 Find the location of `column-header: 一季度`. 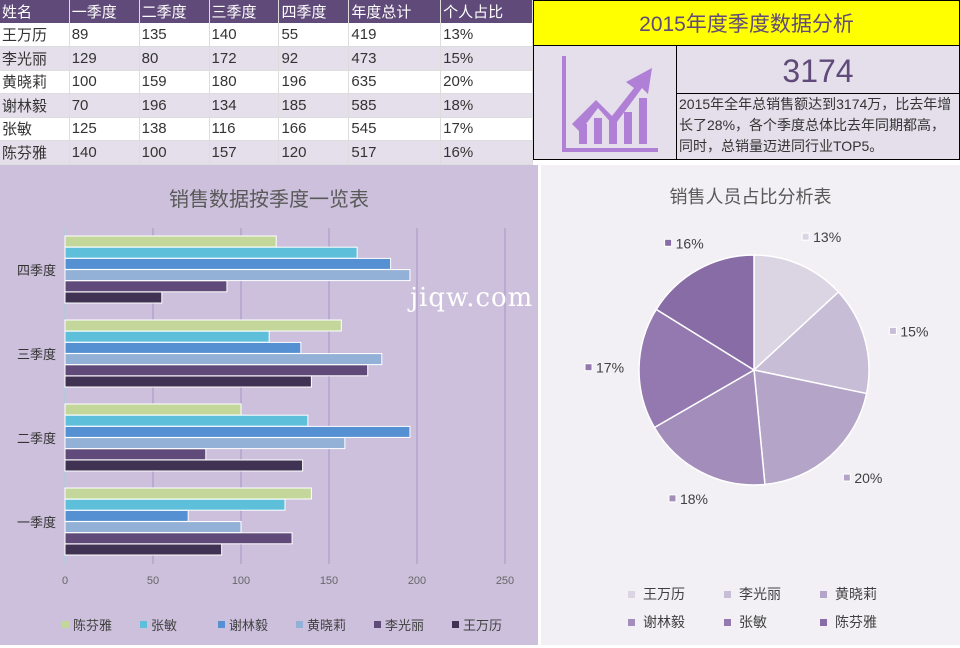

column-header: 一季度 is located at coordinates (104, 11).